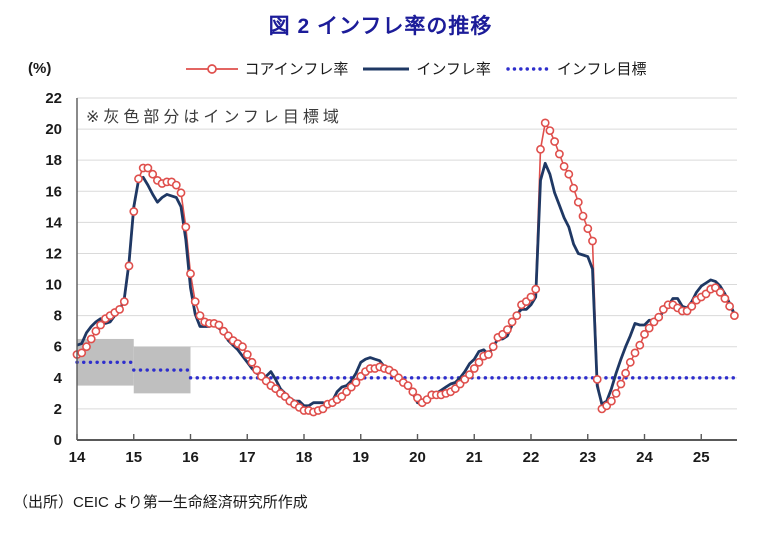 Image resolution: width=761 pixels, height=533 pixels. Describe the element at coordinates (528, 68) in the screenshot. I see `target-series-icon` at that location.